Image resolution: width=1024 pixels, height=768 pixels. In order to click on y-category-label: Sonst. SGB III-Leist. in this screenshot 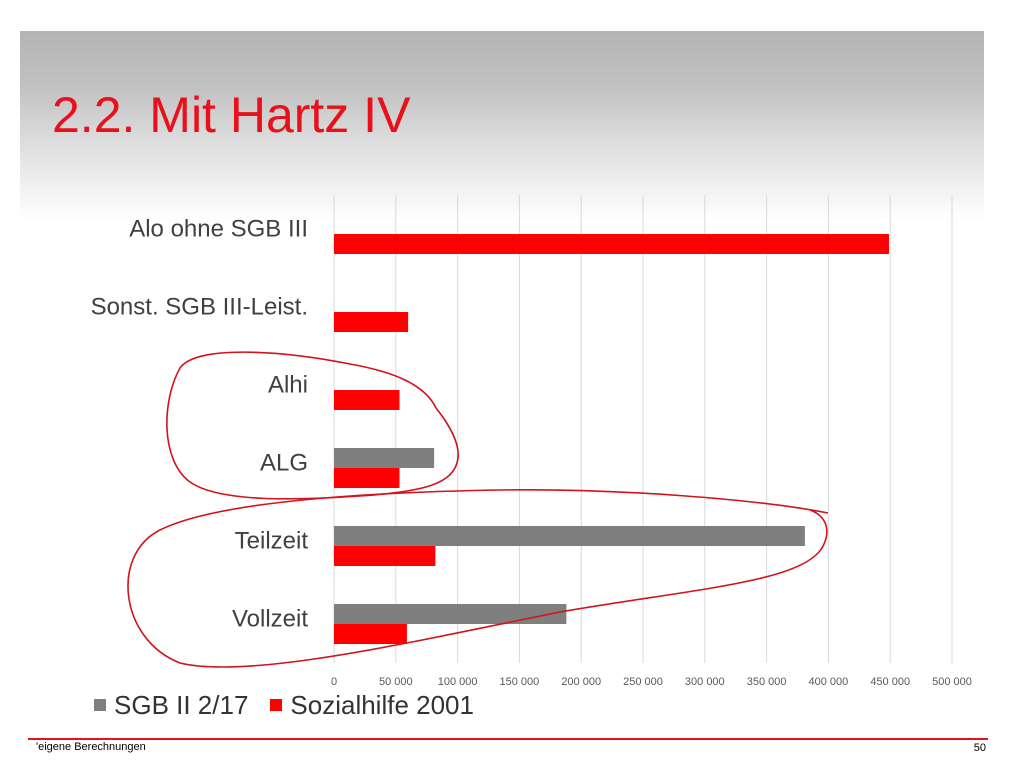, I will do `click(199, 306)`.